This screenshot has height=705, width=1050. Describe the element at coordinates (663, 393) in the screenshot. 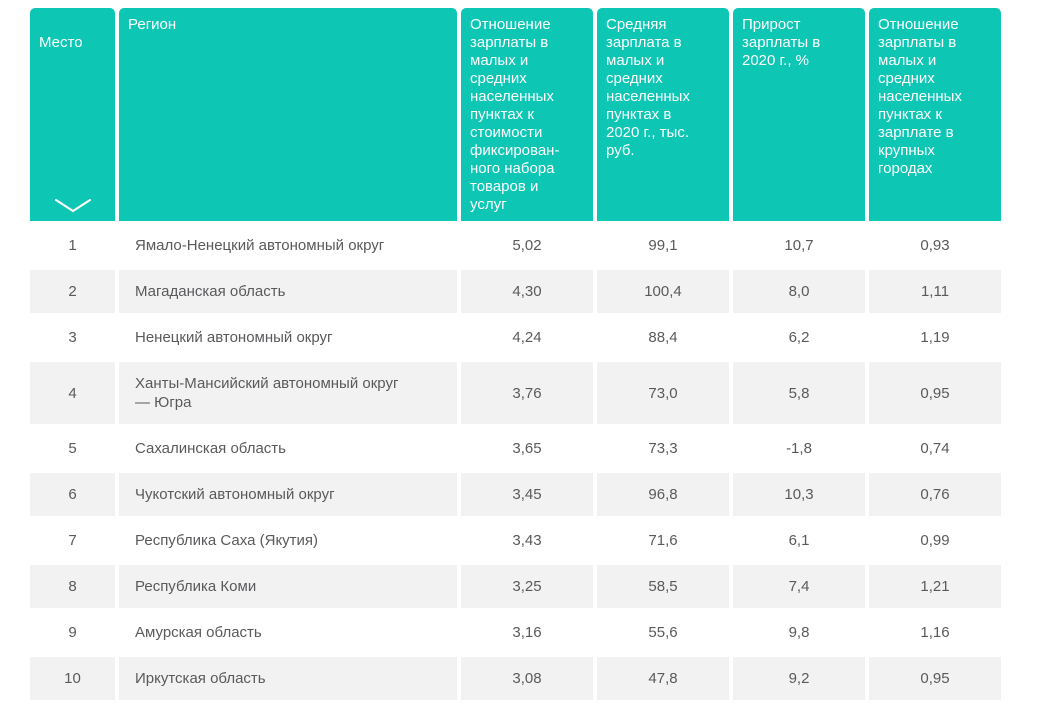

I see `value-cell: 73,0` at that location.